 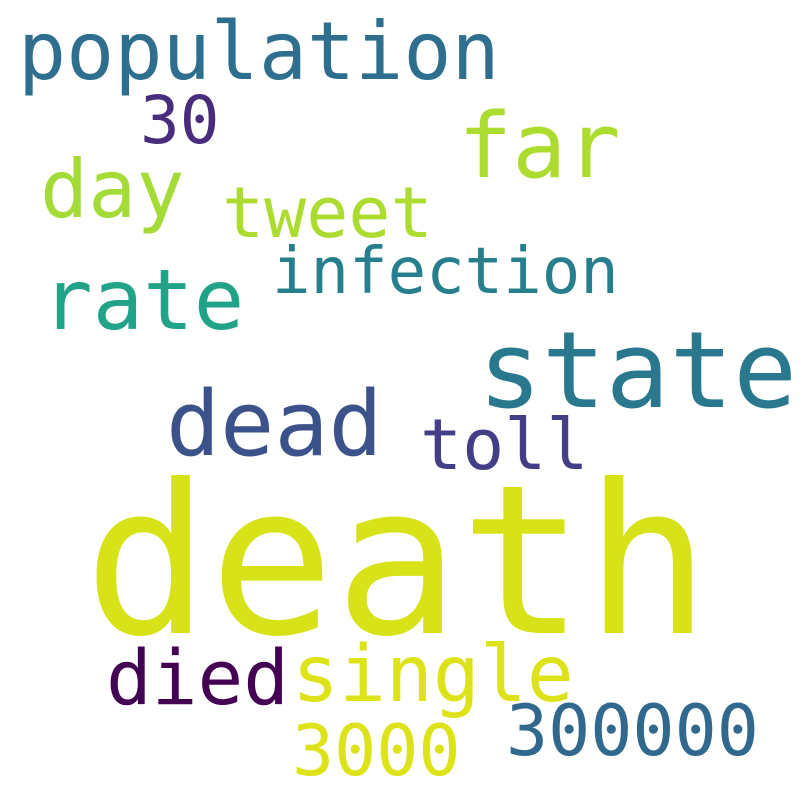 I want to click on word-died: died, so click(x=197, y=678).